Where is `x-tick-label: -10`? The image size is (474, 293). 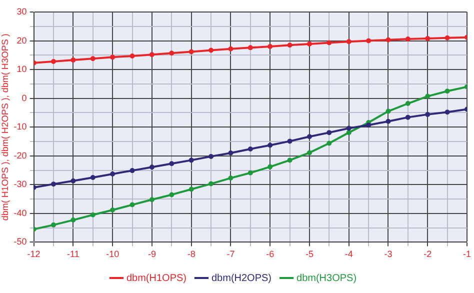
x-tick-label: -10 is located at coordinates (113, 254).